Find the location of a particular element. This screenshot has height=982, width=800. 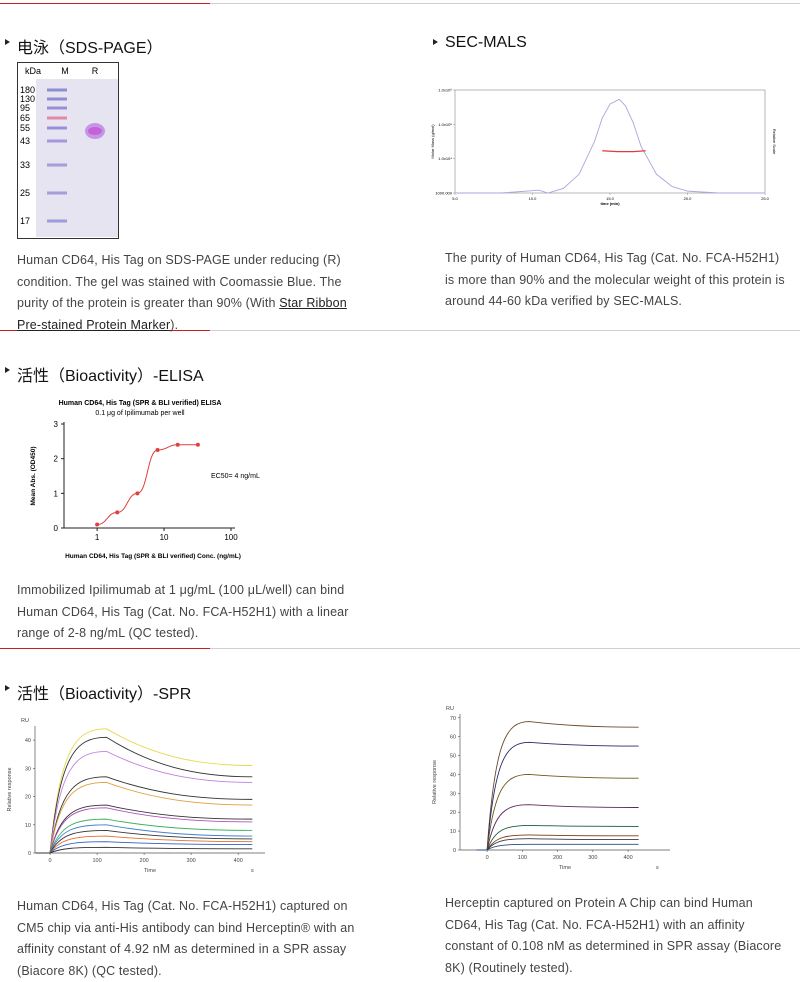

marker-label: 17 is located at coordinates (25, 221).